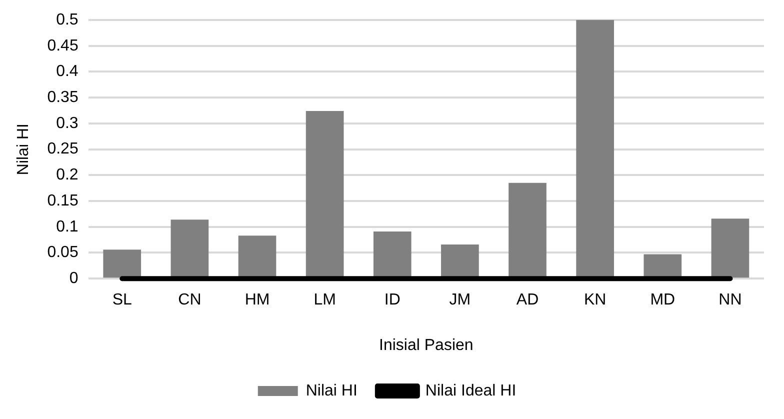 The image size is (784, 419). Describe the element at coordinates (730, 300) in the screenshot. I see `x-tick-label: NN` at that location.